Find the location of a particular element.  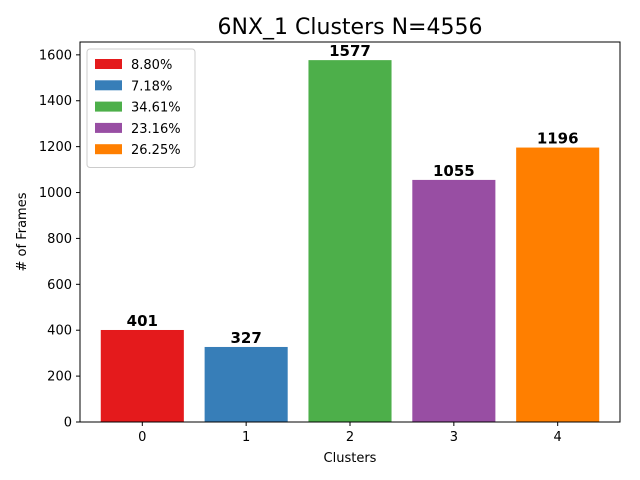

x-axis: 0 1 2 3 4 is located at coordinates (350, 433).